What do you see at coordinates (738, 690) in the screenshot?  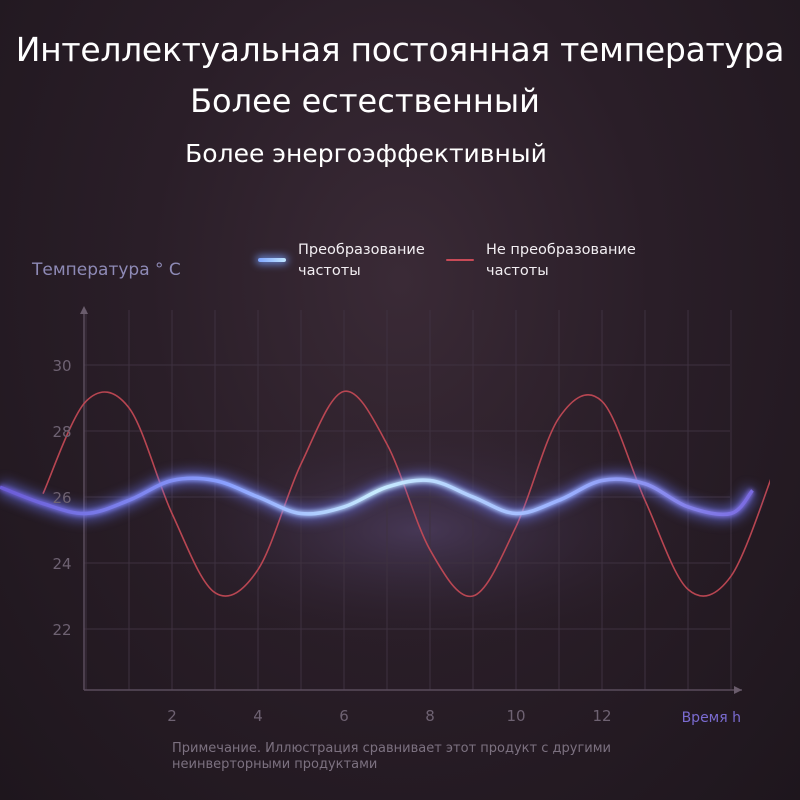 I see `x-axis-arrow` at bounding box center [738, 690].